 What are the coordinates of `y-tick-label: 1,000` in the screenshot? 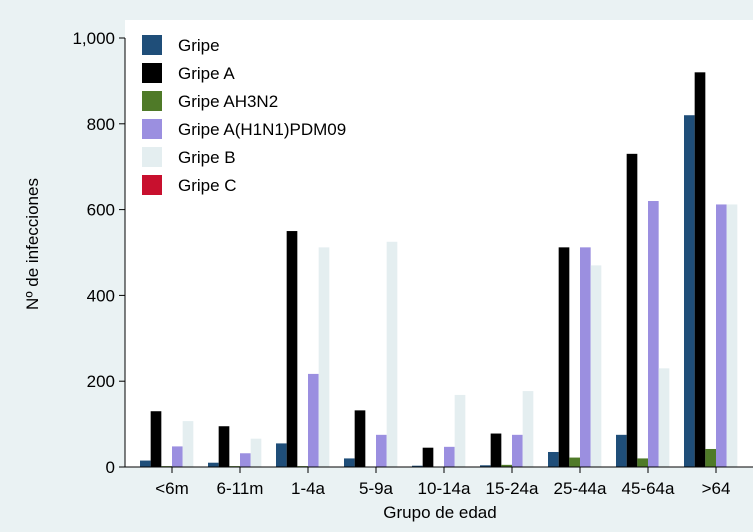 It's located at (93, 38).